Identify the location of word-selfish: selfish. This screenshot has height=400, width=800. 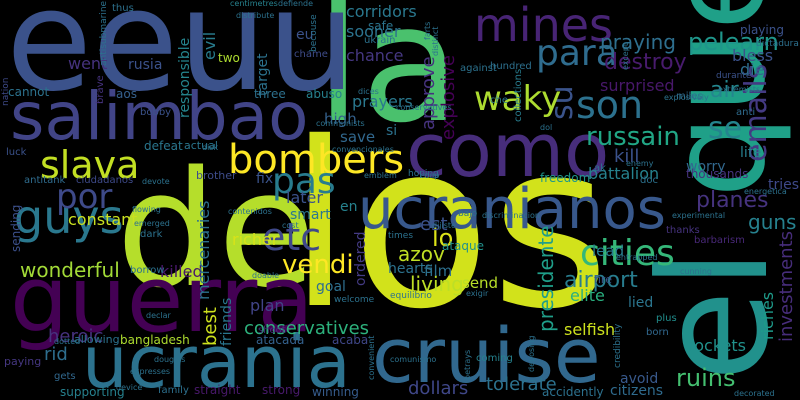
(590, 329).